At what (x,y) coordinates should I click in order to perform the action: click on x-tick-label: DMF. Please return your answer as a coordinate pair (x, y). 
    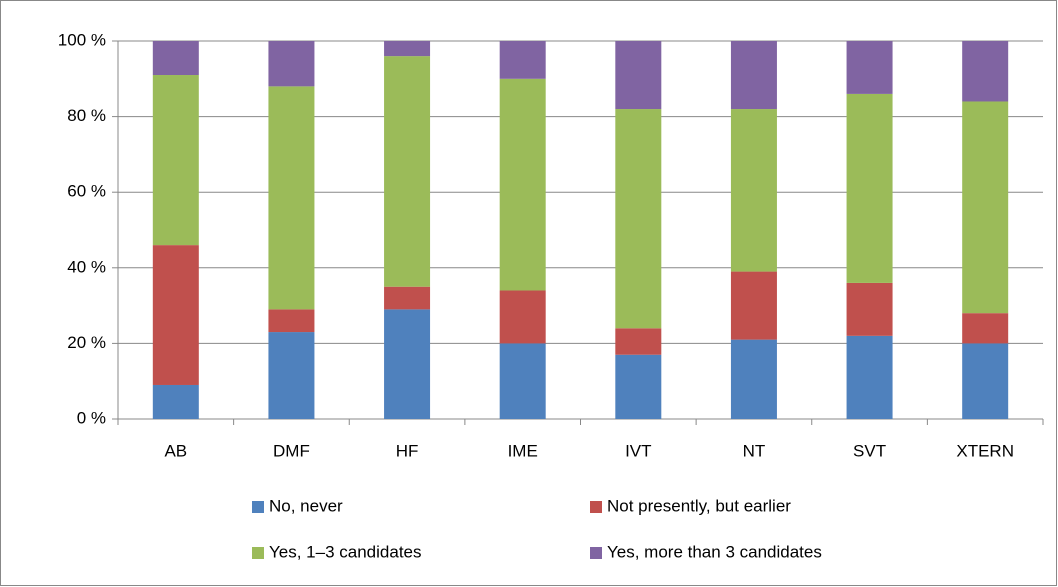
    Looking at the image, I should click on (291, 450).